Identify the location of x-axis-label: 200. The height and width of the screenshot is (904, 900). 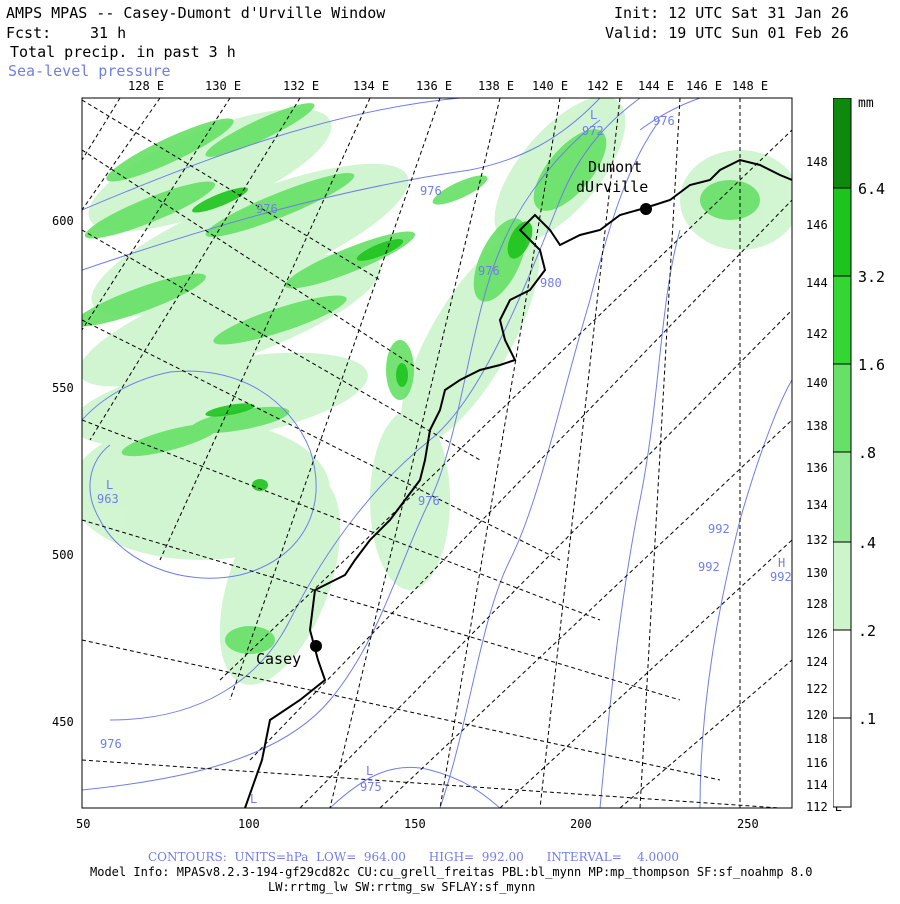
(581, 824).